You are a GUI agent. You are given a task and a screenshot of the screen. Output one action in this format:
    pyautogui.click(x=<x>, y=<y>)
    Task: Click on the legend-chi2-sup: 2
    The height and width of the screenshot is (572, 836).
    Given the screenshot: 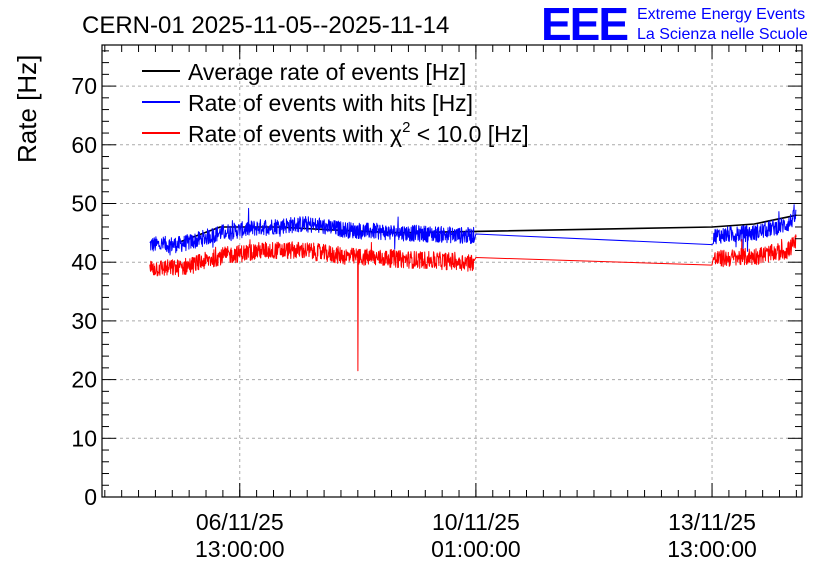 What is the action you would take?
    pyautogui.click(x=406, y=127)
    